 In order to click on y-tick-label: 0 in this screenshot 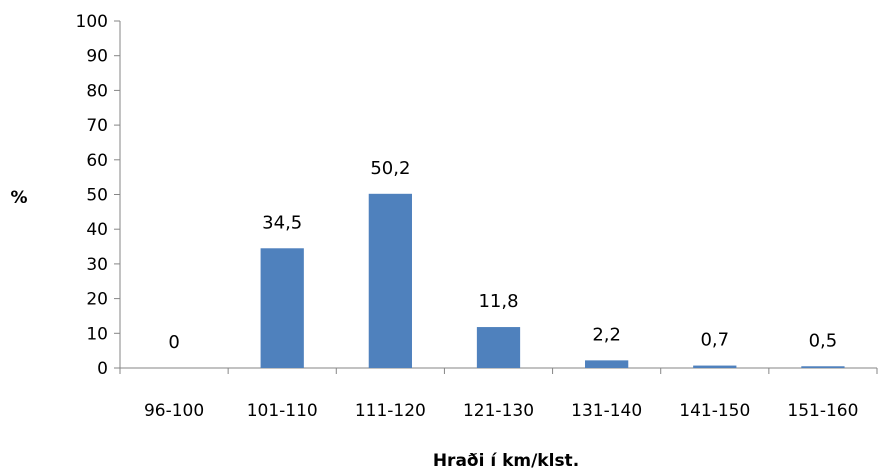, I will do `click(102, 369)`.